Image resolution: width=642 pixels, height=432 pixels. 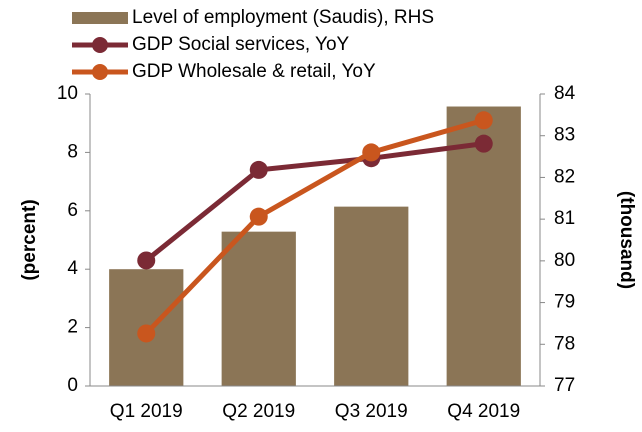 What do you see at coordinates (146, 411) in the screenshot?
I see `x-tick-label: Q1 2019` at bounding box center [146, 411].